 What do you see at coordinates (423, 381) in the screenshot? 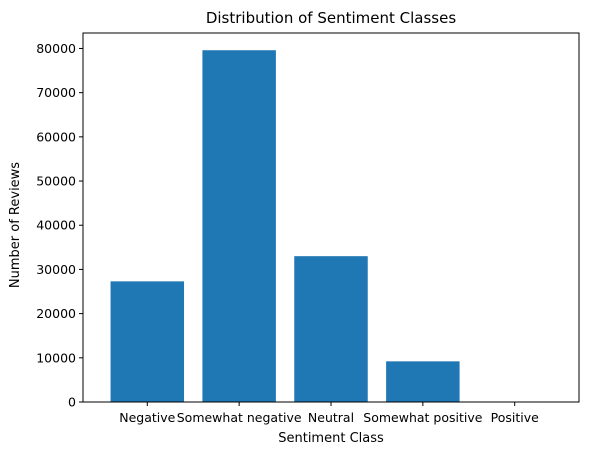
I see `bar-somewhat-positive` at bounding box center [423, 381].